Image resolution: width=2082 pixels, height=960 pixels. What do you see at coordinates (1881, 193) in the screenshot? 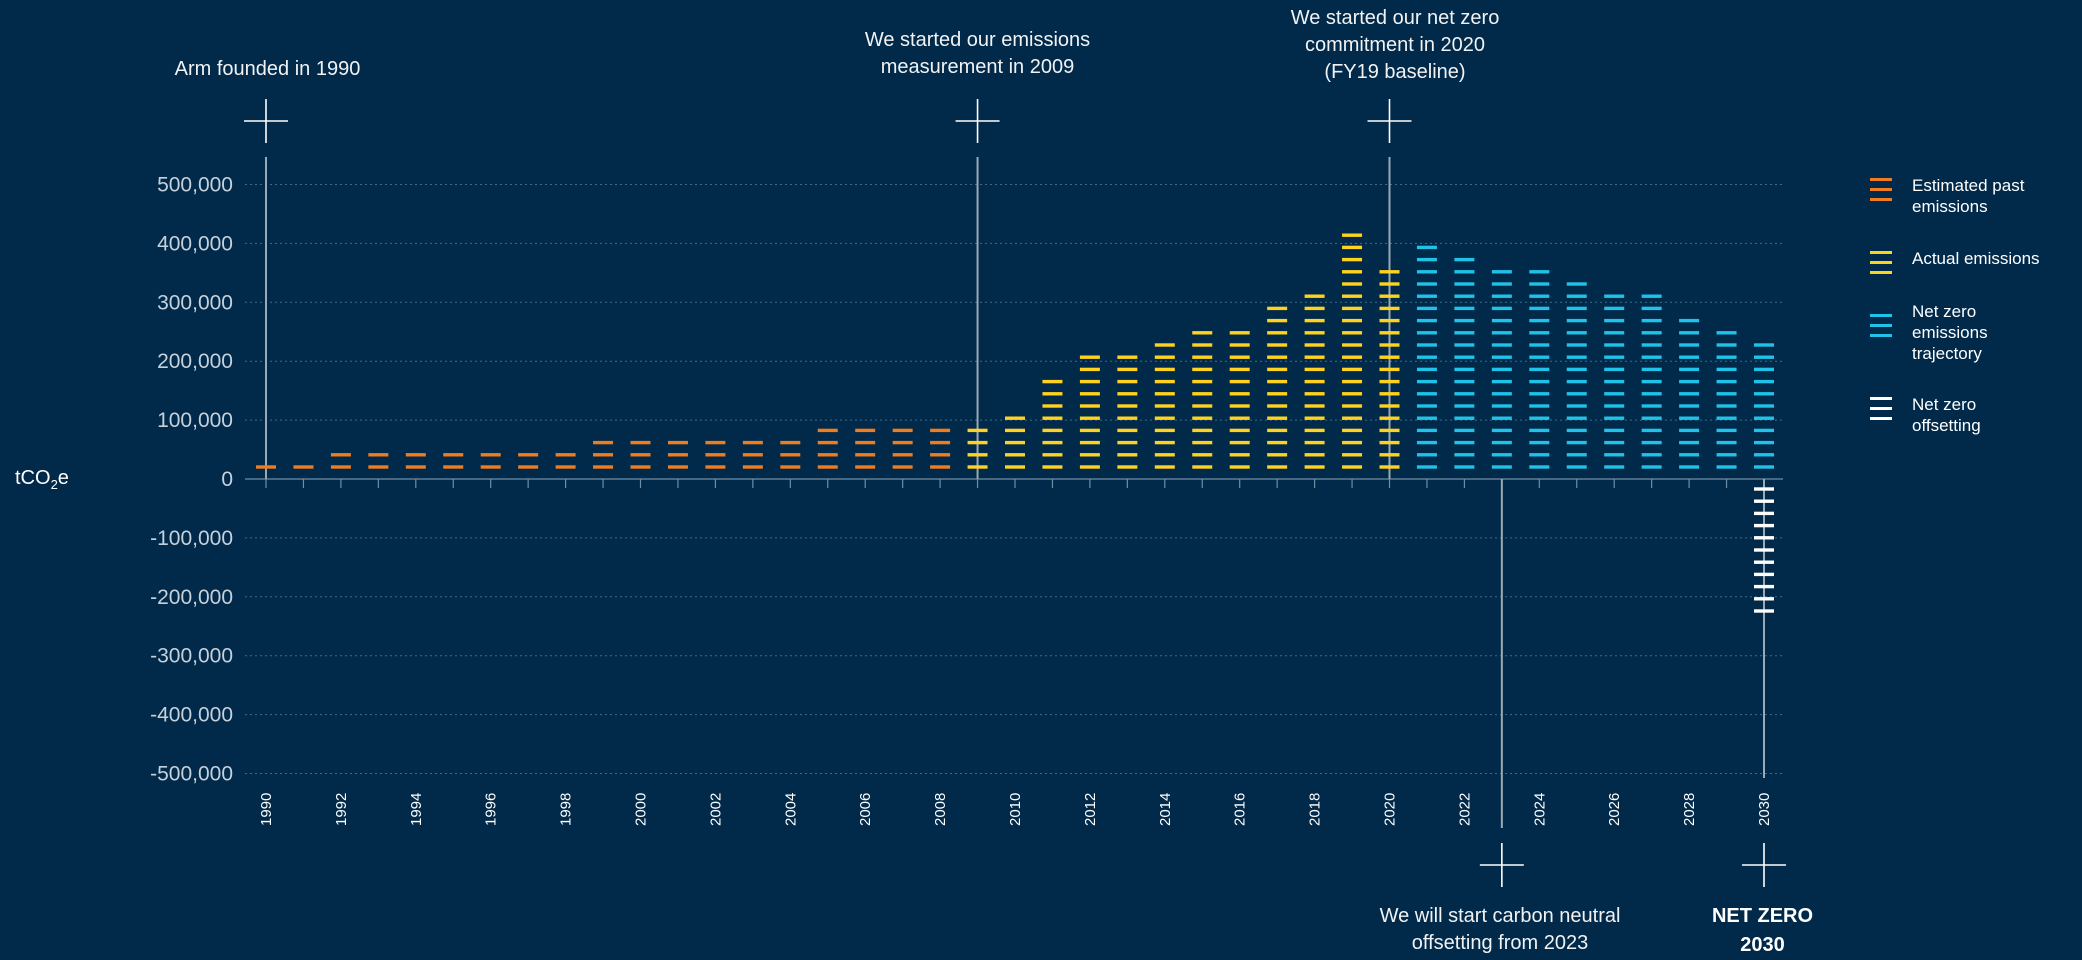
I see `orange-dash-icon` at bounding box center [1881, 193].